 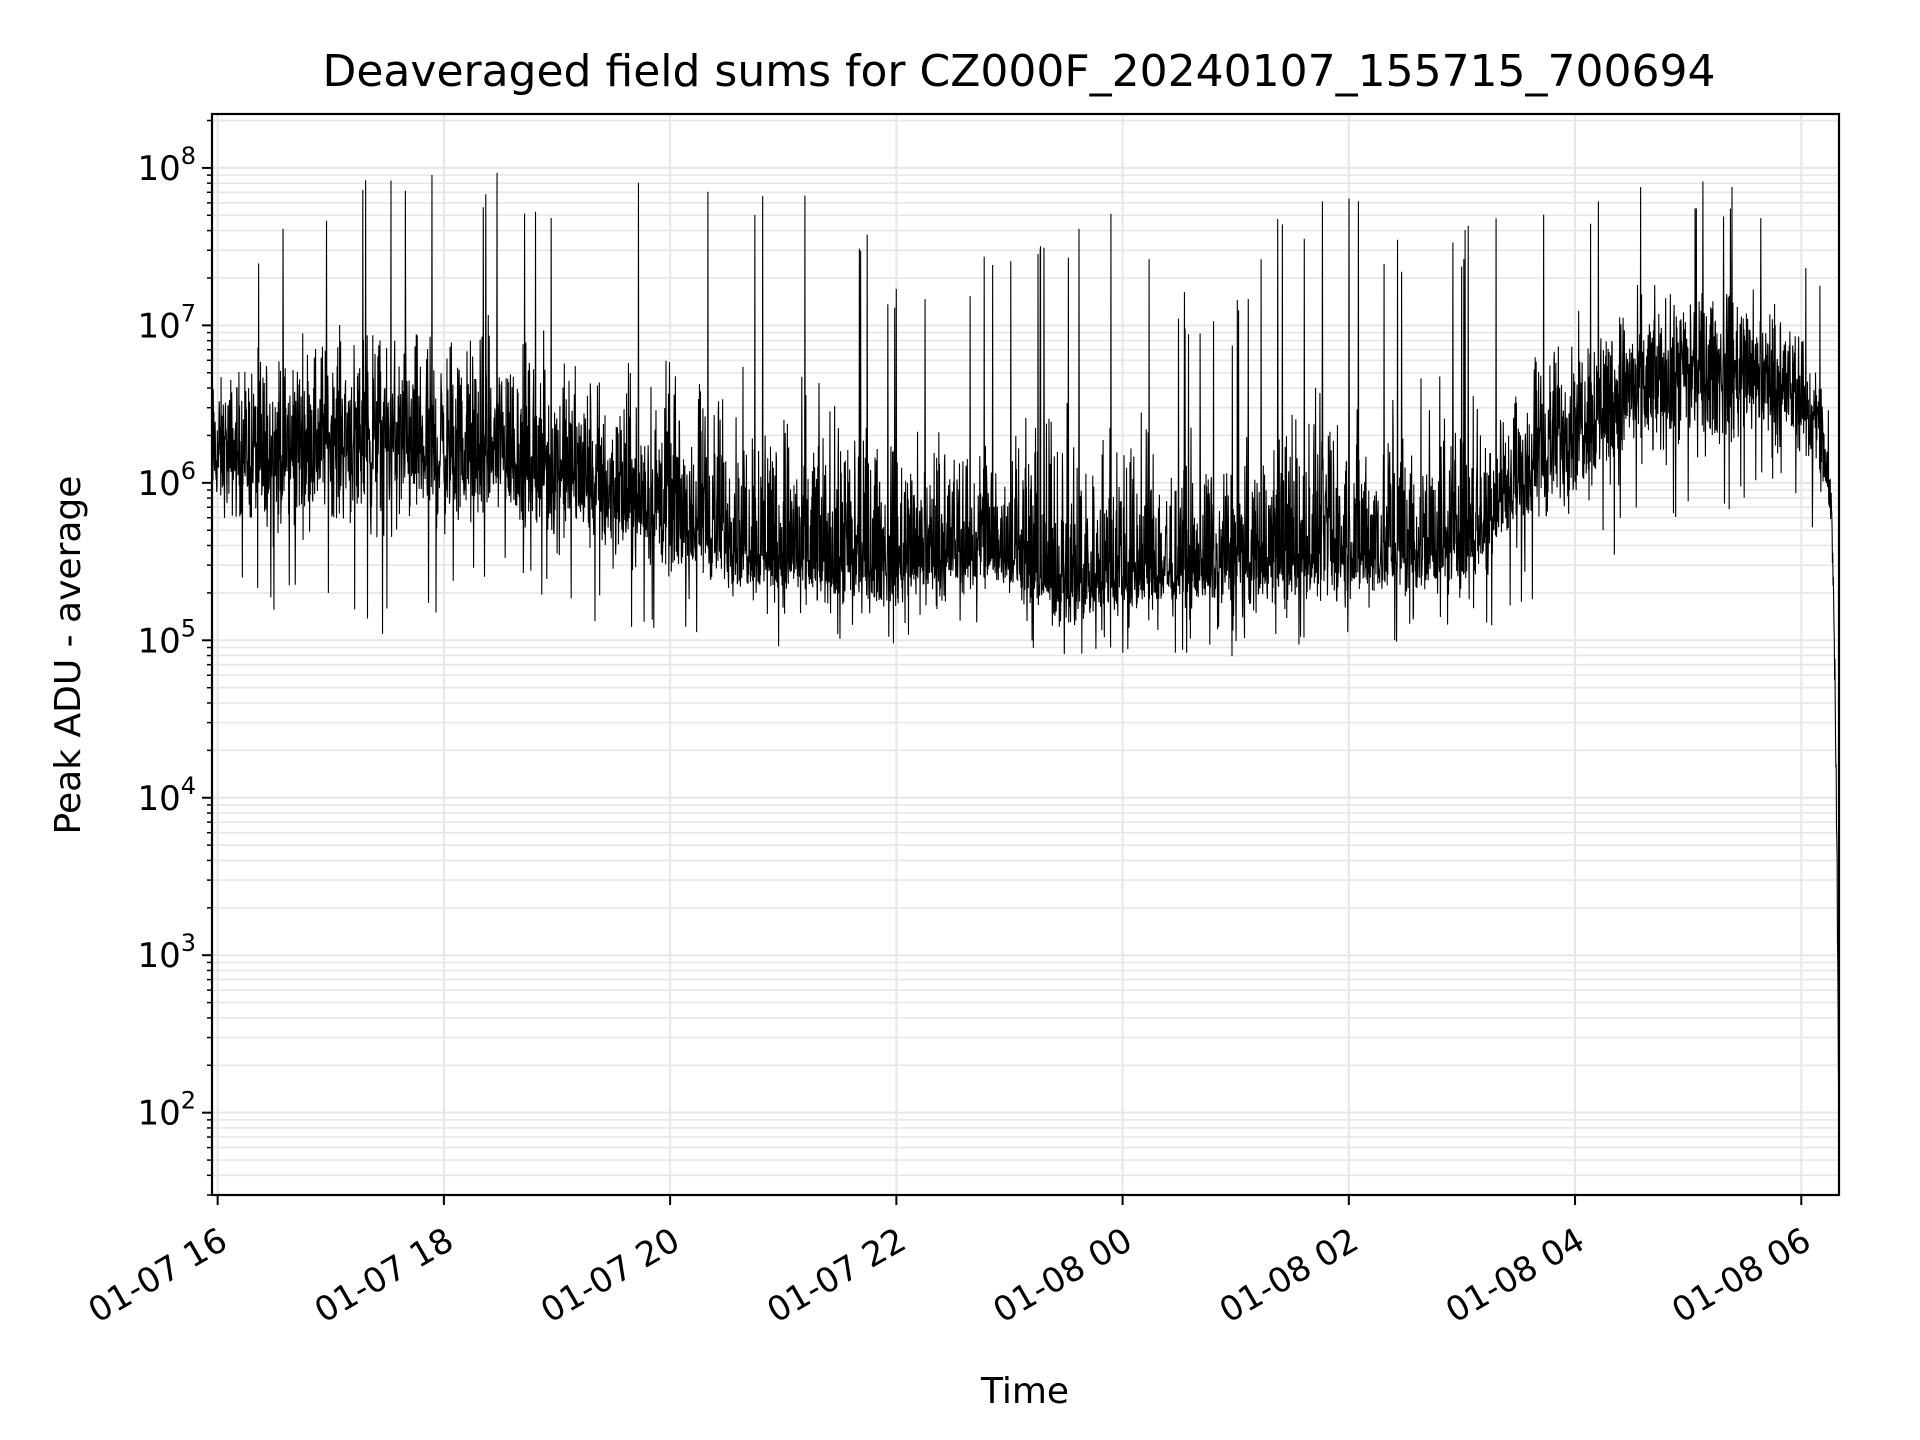 I want to click on y-tick-exponent: 4, so click(x=188, y=786).